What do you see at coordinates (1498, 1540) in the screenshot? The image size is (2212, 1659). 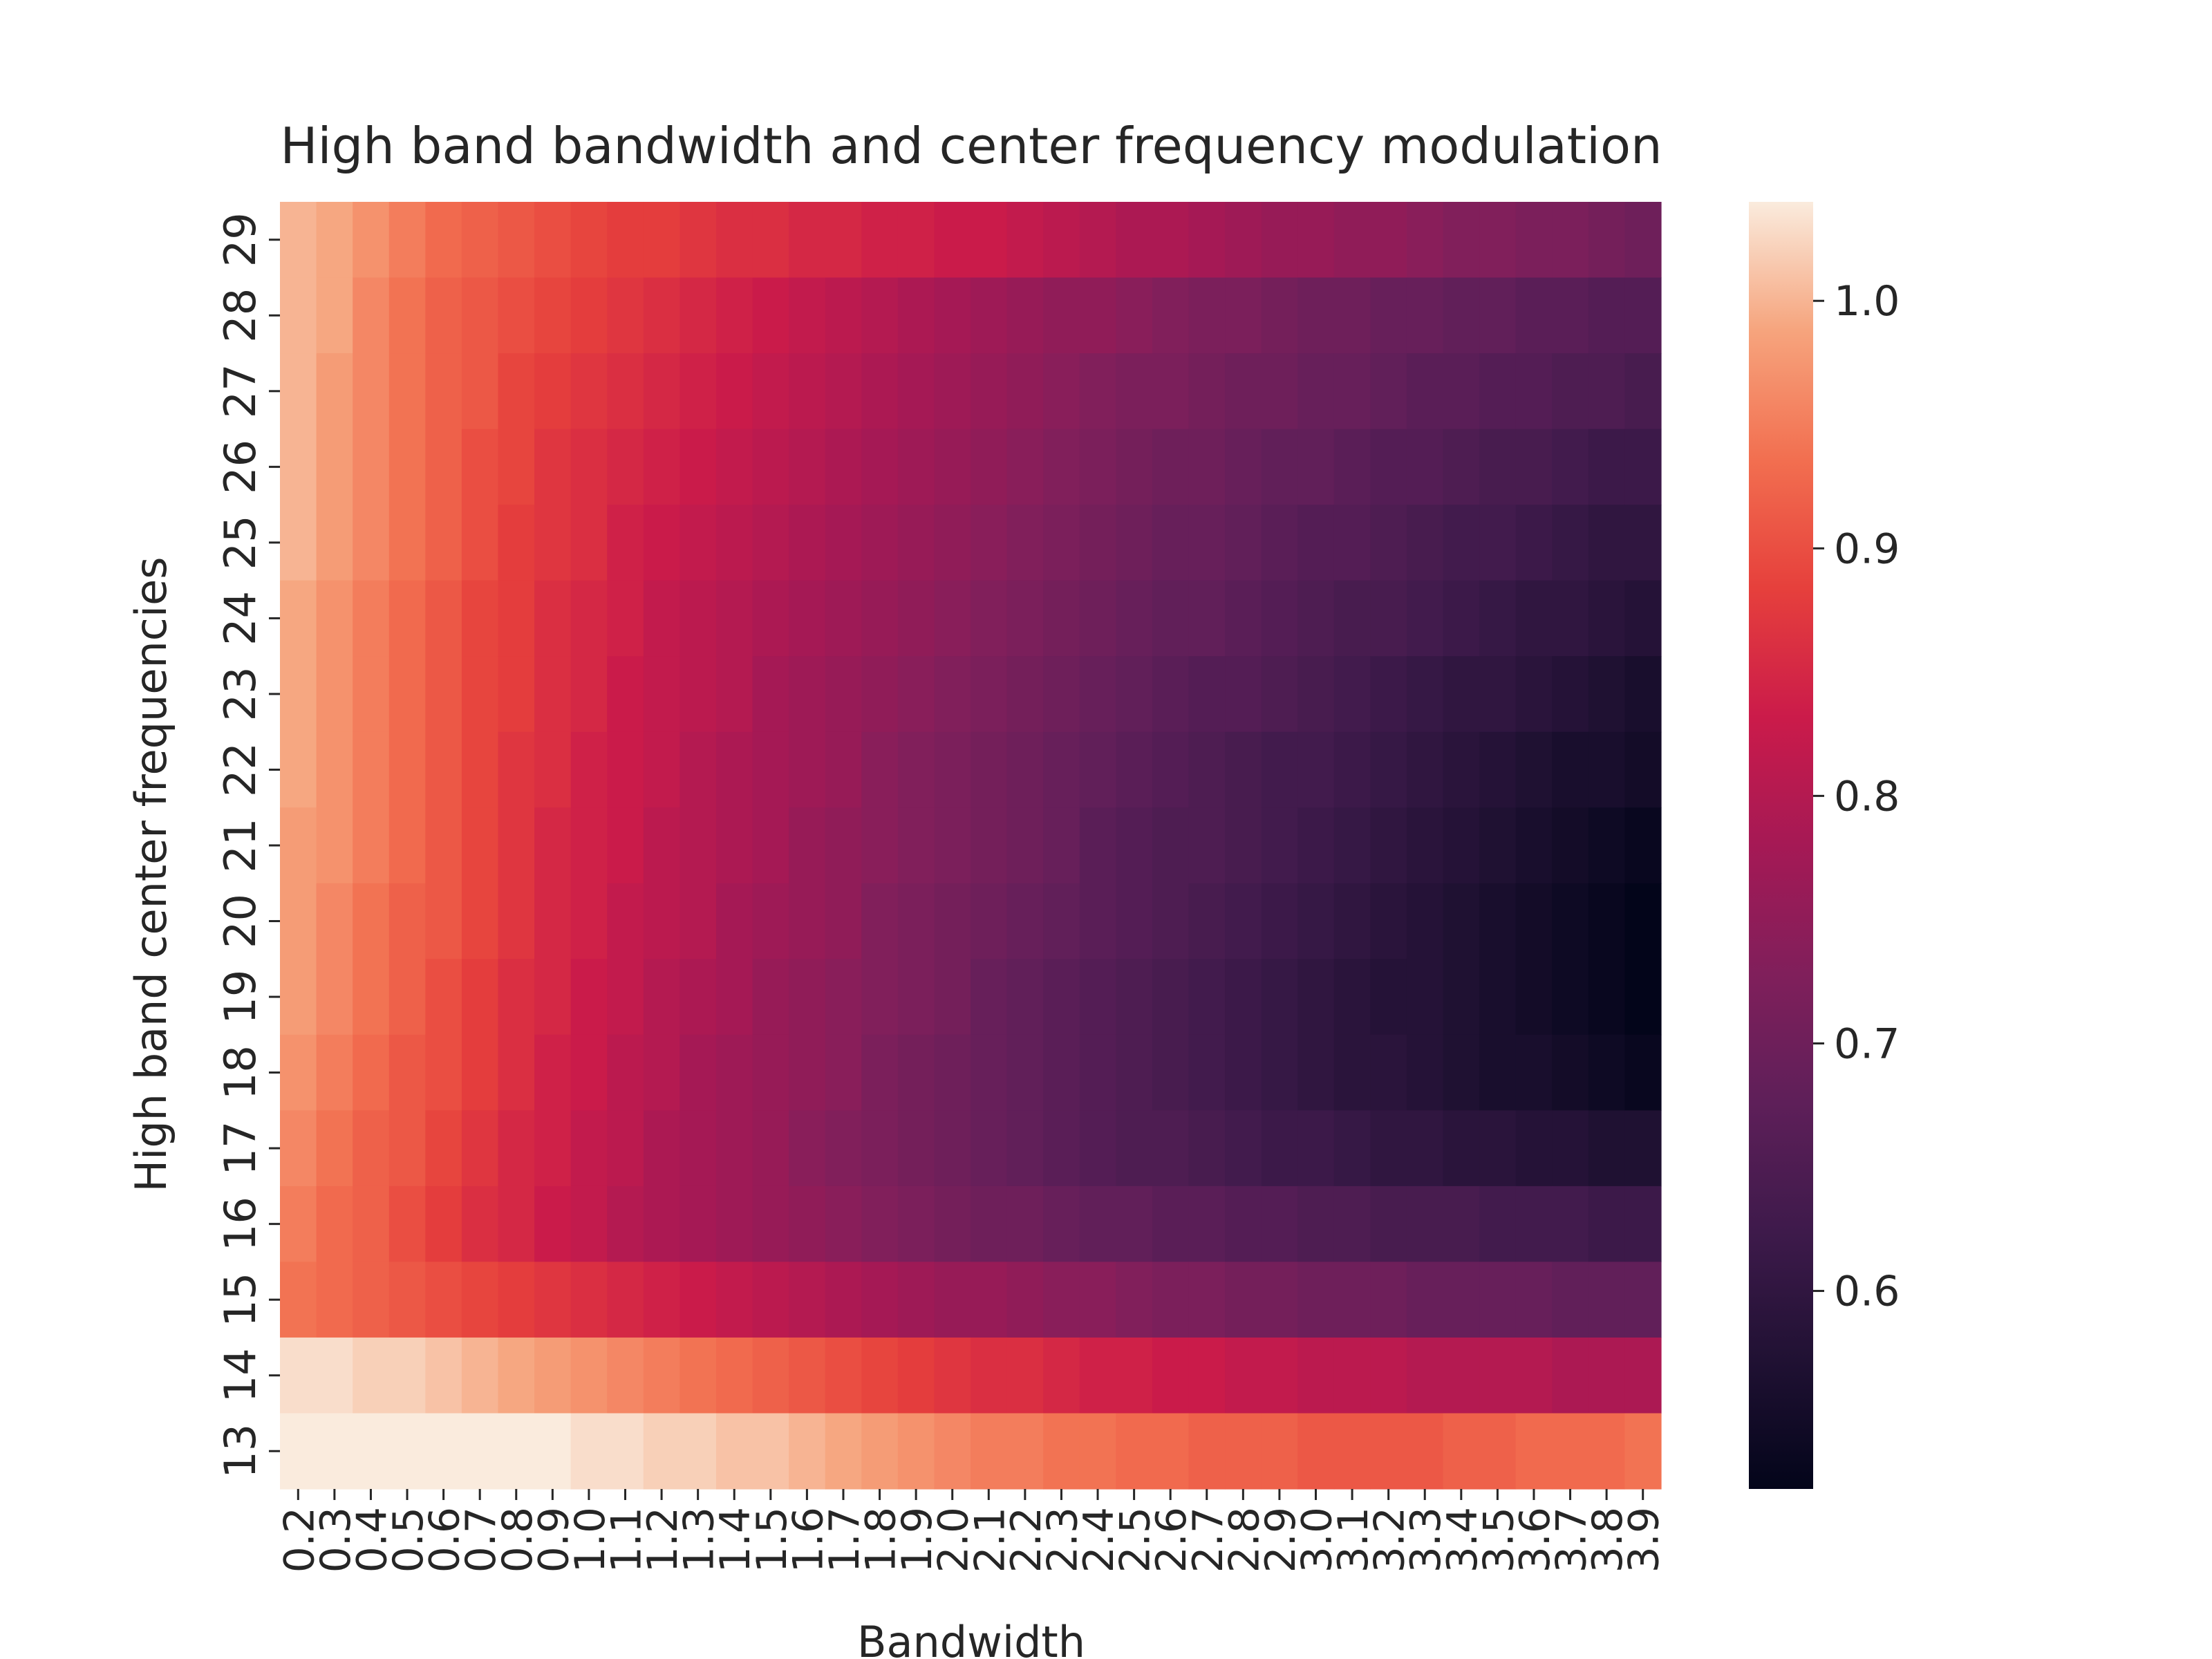 I see `x-tick-label: 3.5` at bounding box center [1498, 1540].